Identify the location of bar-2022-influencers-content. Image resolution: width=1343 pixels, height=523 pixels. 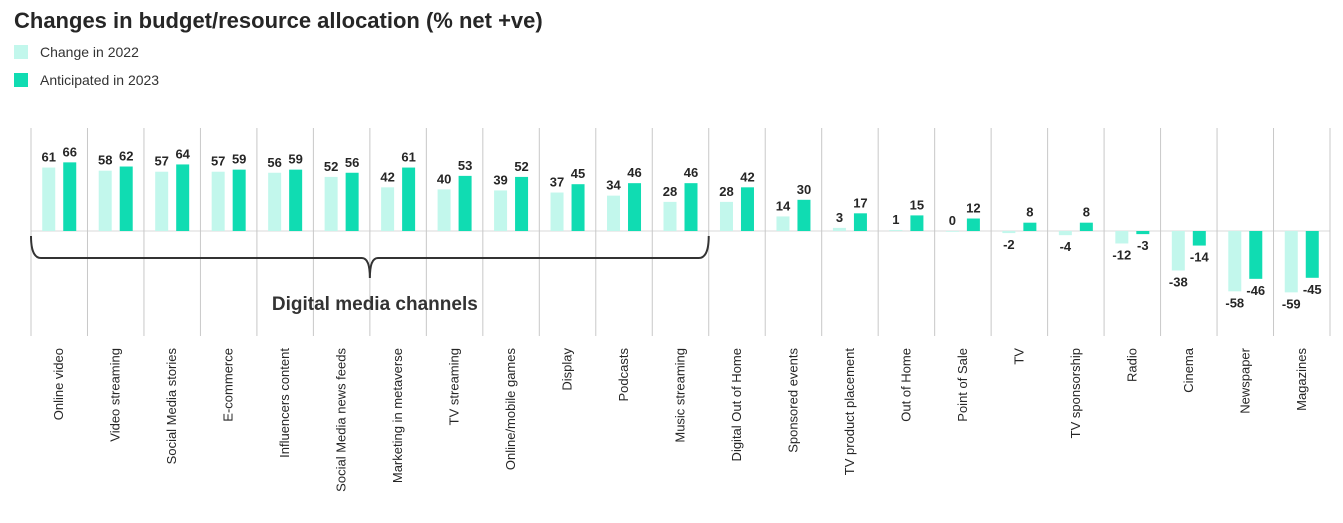
(275, 201).